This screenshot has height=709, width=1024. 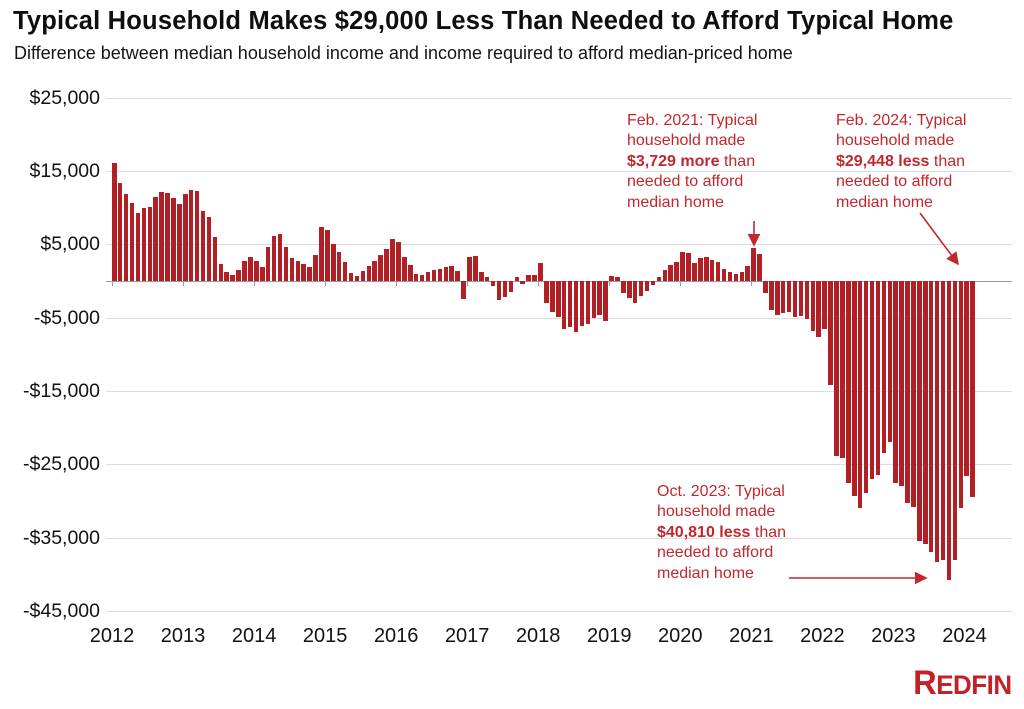 I want to click on x-axis-tick-label: 2021, so click(x=751, y=636).